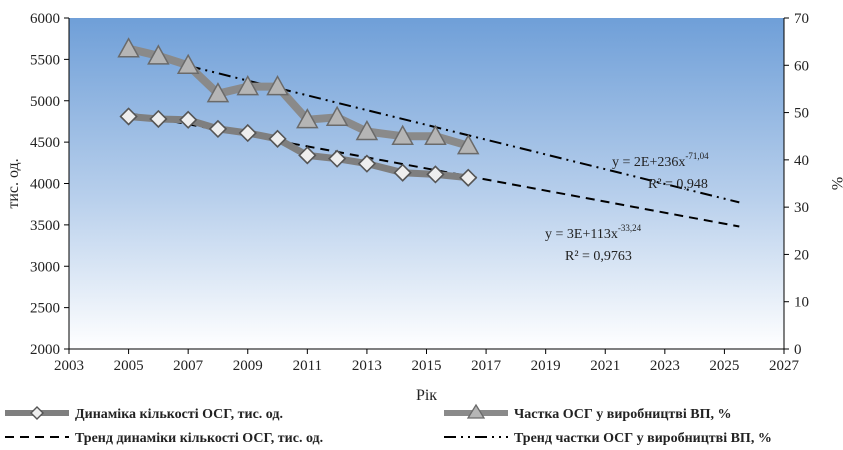 The height and width of the screenshot is (450, 843). What do you see at coordinates (643, 438) in the screenshot?
I see `legend-label: Тренд частки ОСГ у виробництві ВП, %` at bounding box center [643, 438].